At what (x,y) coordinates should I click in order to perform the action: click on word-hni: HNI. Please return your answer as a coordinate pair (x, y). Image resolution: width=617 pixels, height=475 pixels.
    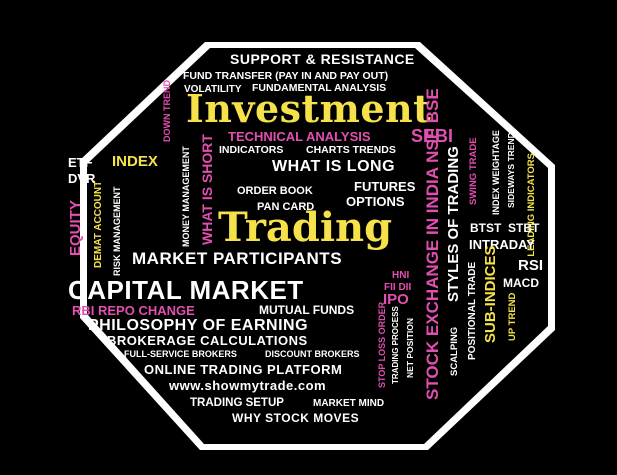
    Looking at the image, I should click on (401, 275).